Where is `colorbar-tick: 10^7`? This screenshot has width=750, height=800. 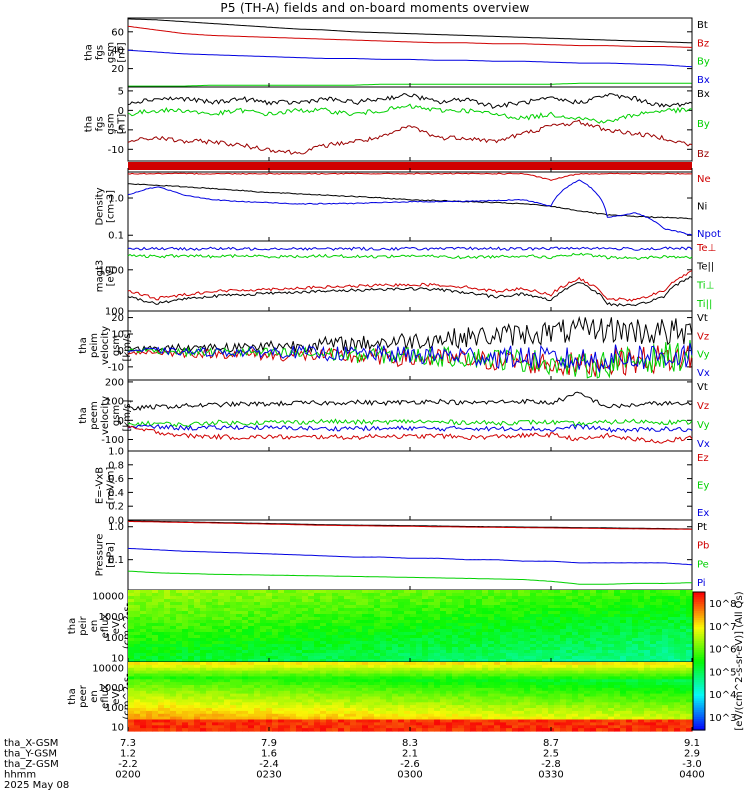 colorbar-tick: 10^7 is located at coordinates (722, 627).